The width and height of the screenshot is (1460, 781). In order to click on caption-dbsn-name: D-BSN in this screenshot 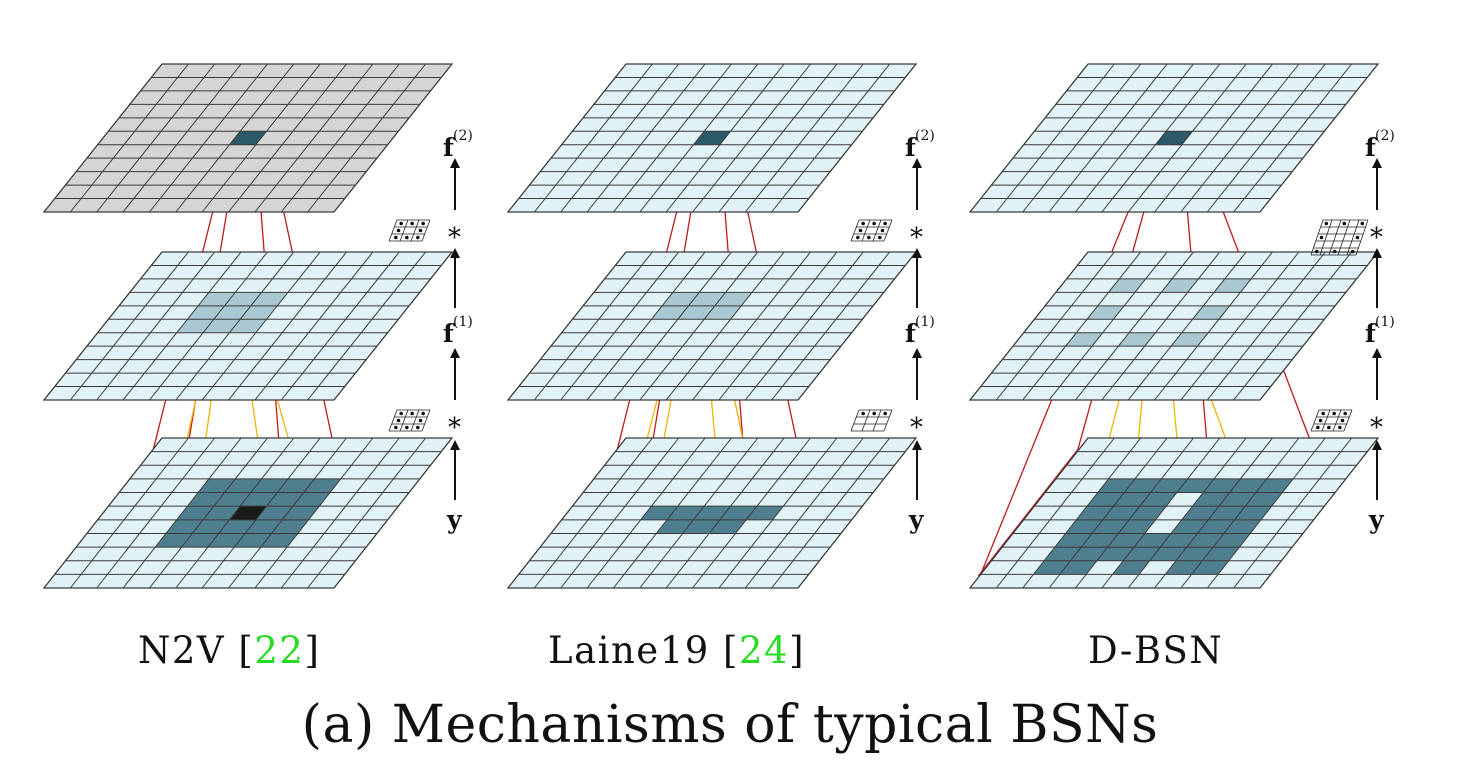, I will do `click(1155, 650)`.